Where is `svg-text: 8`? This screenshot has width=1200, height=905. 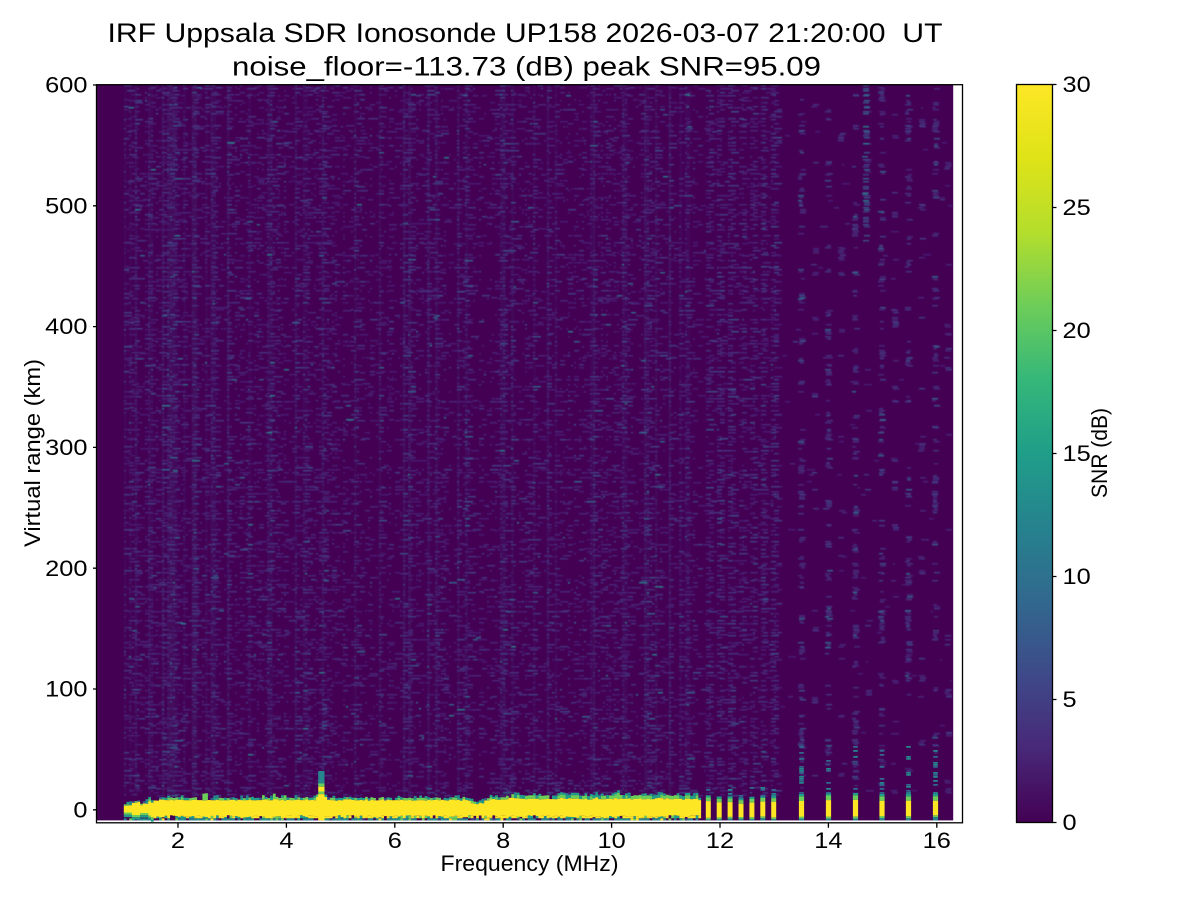 svg-text: 8 is located at coordinates (503, 840).